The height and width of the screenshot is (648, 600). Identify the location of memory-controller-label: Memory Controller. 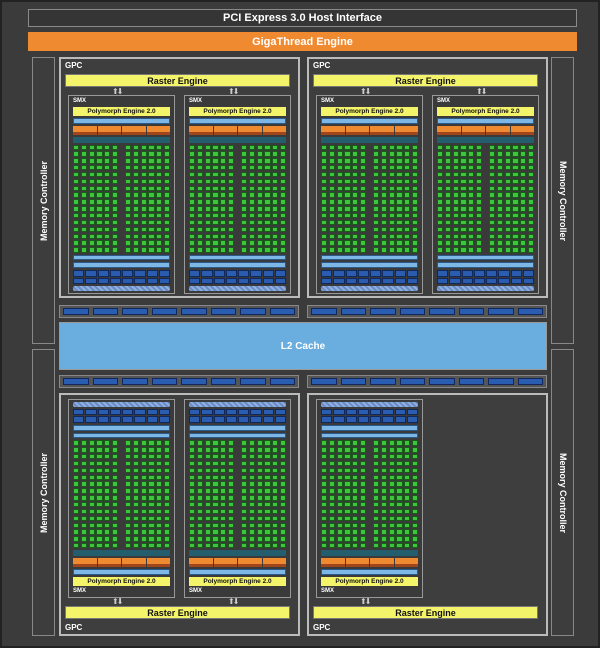
(562, 200).